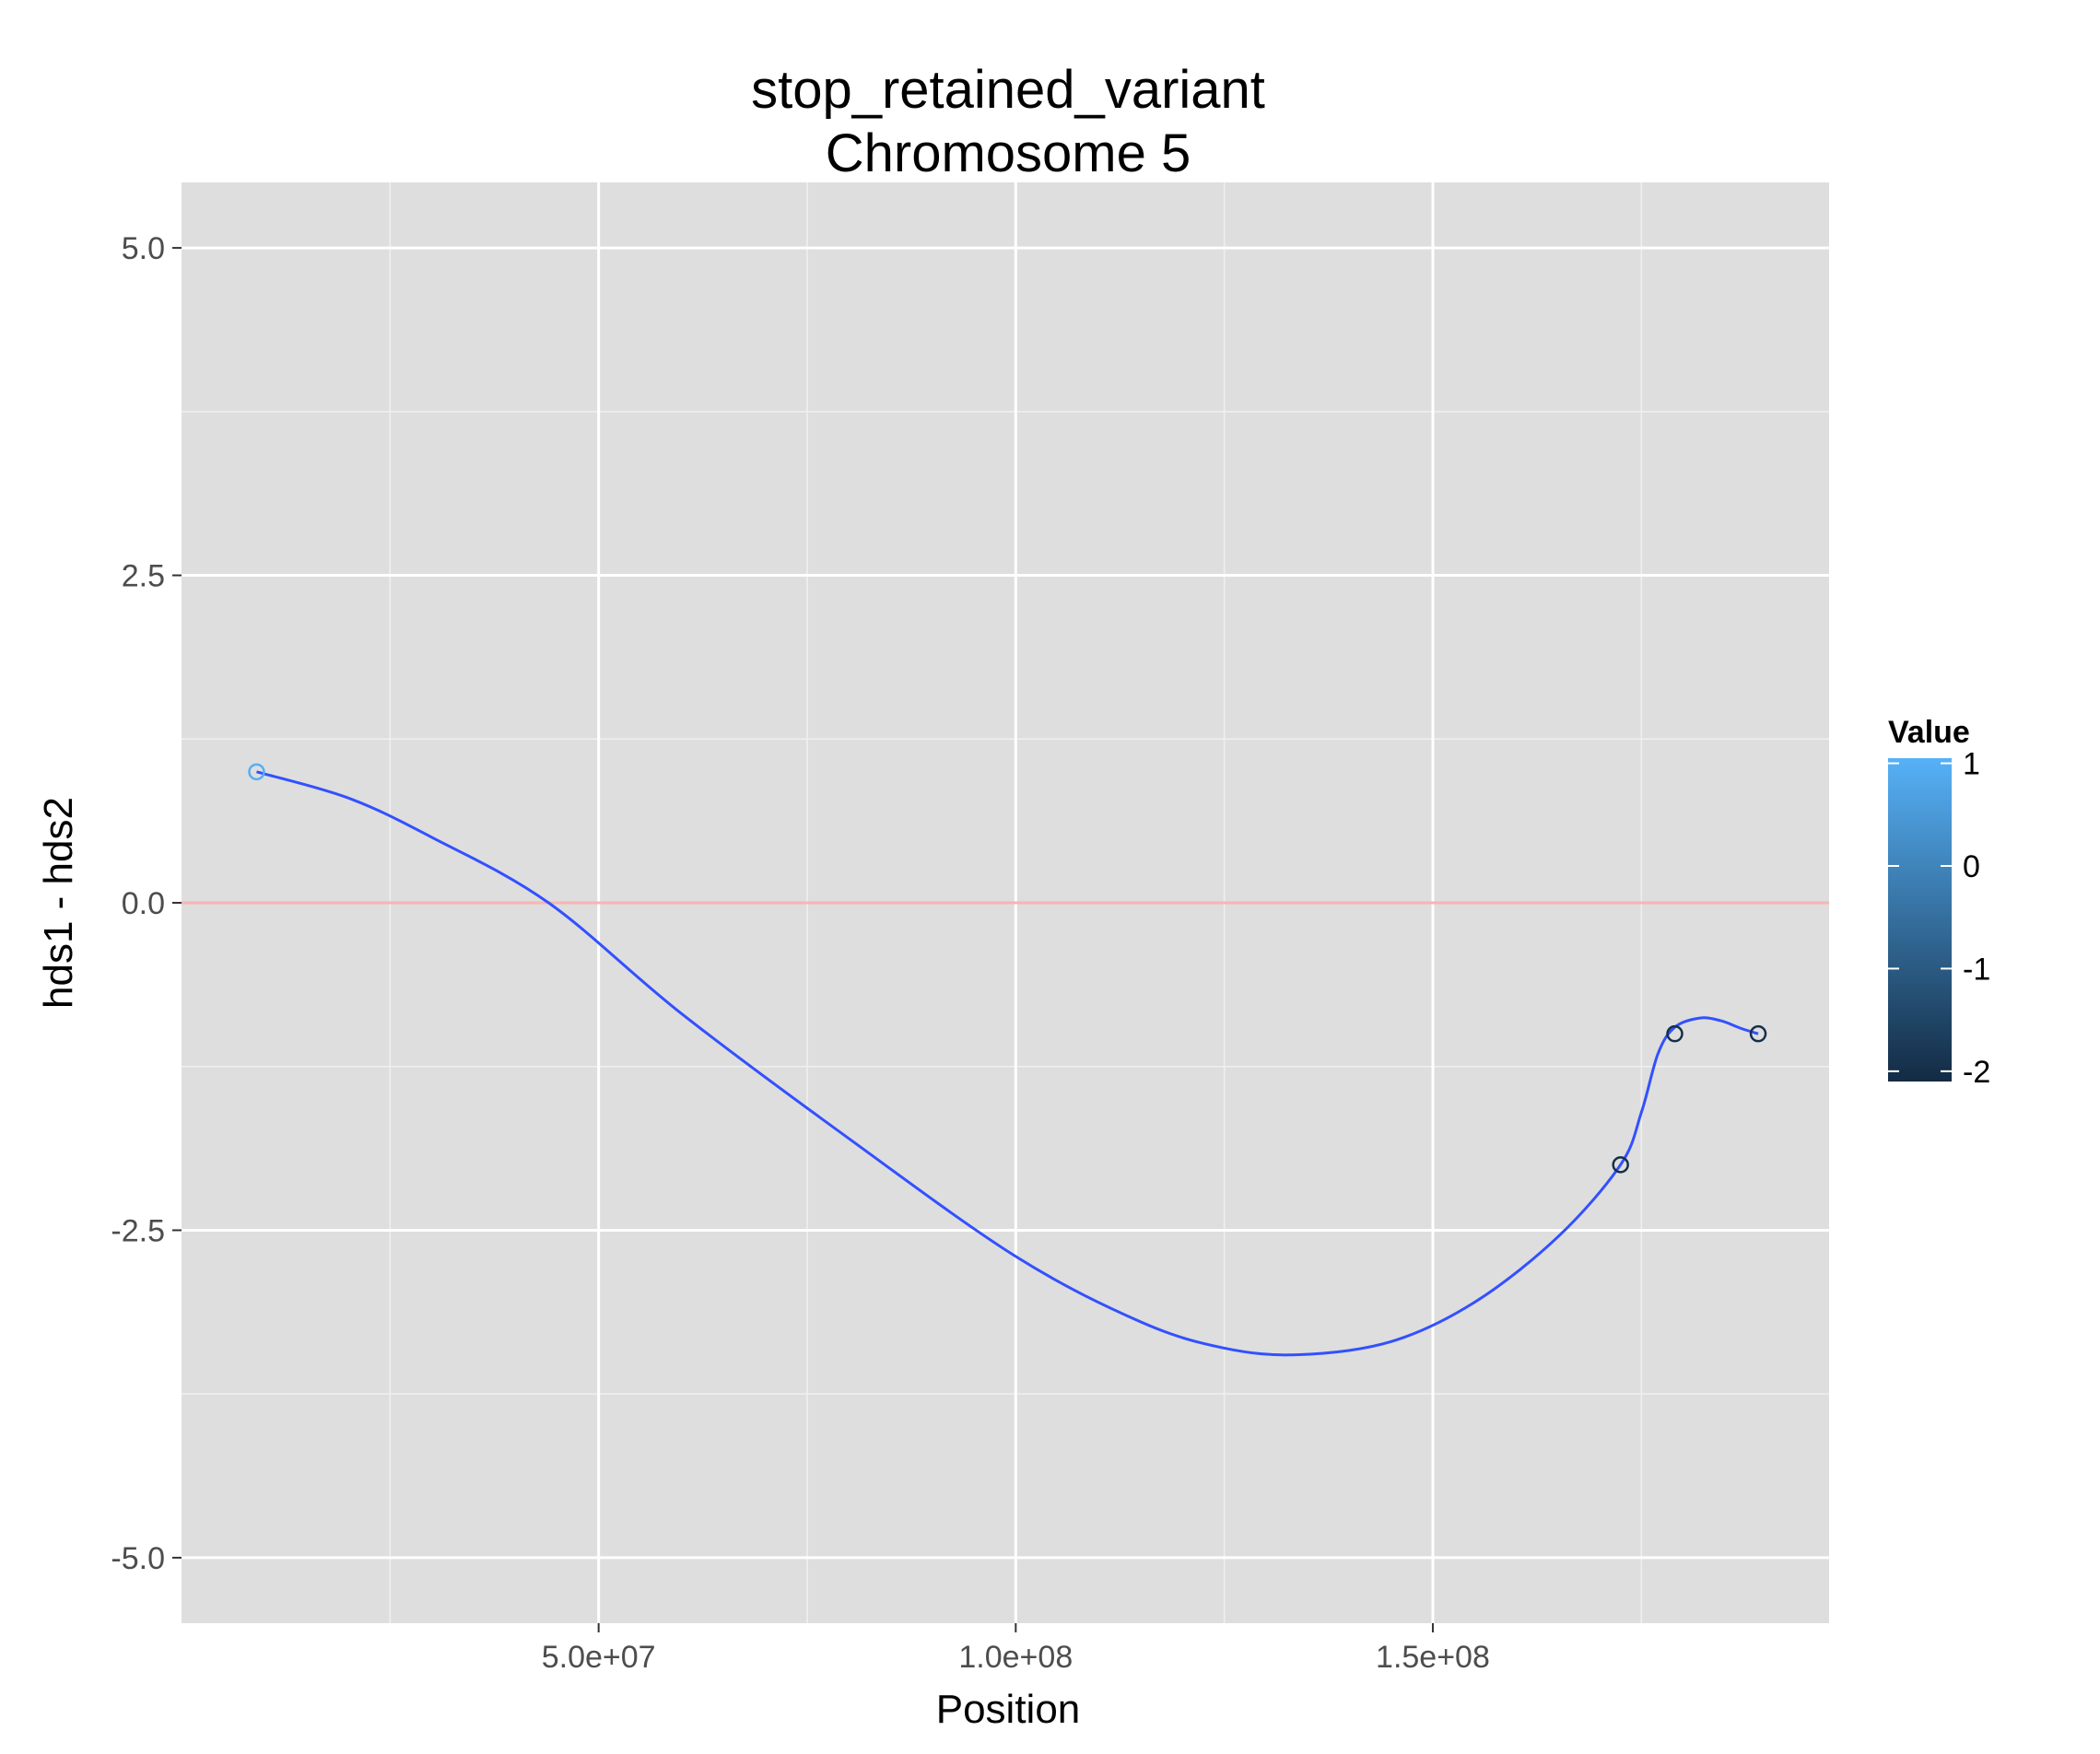  I want to click on legend-label: 1, so click(1972, 764).